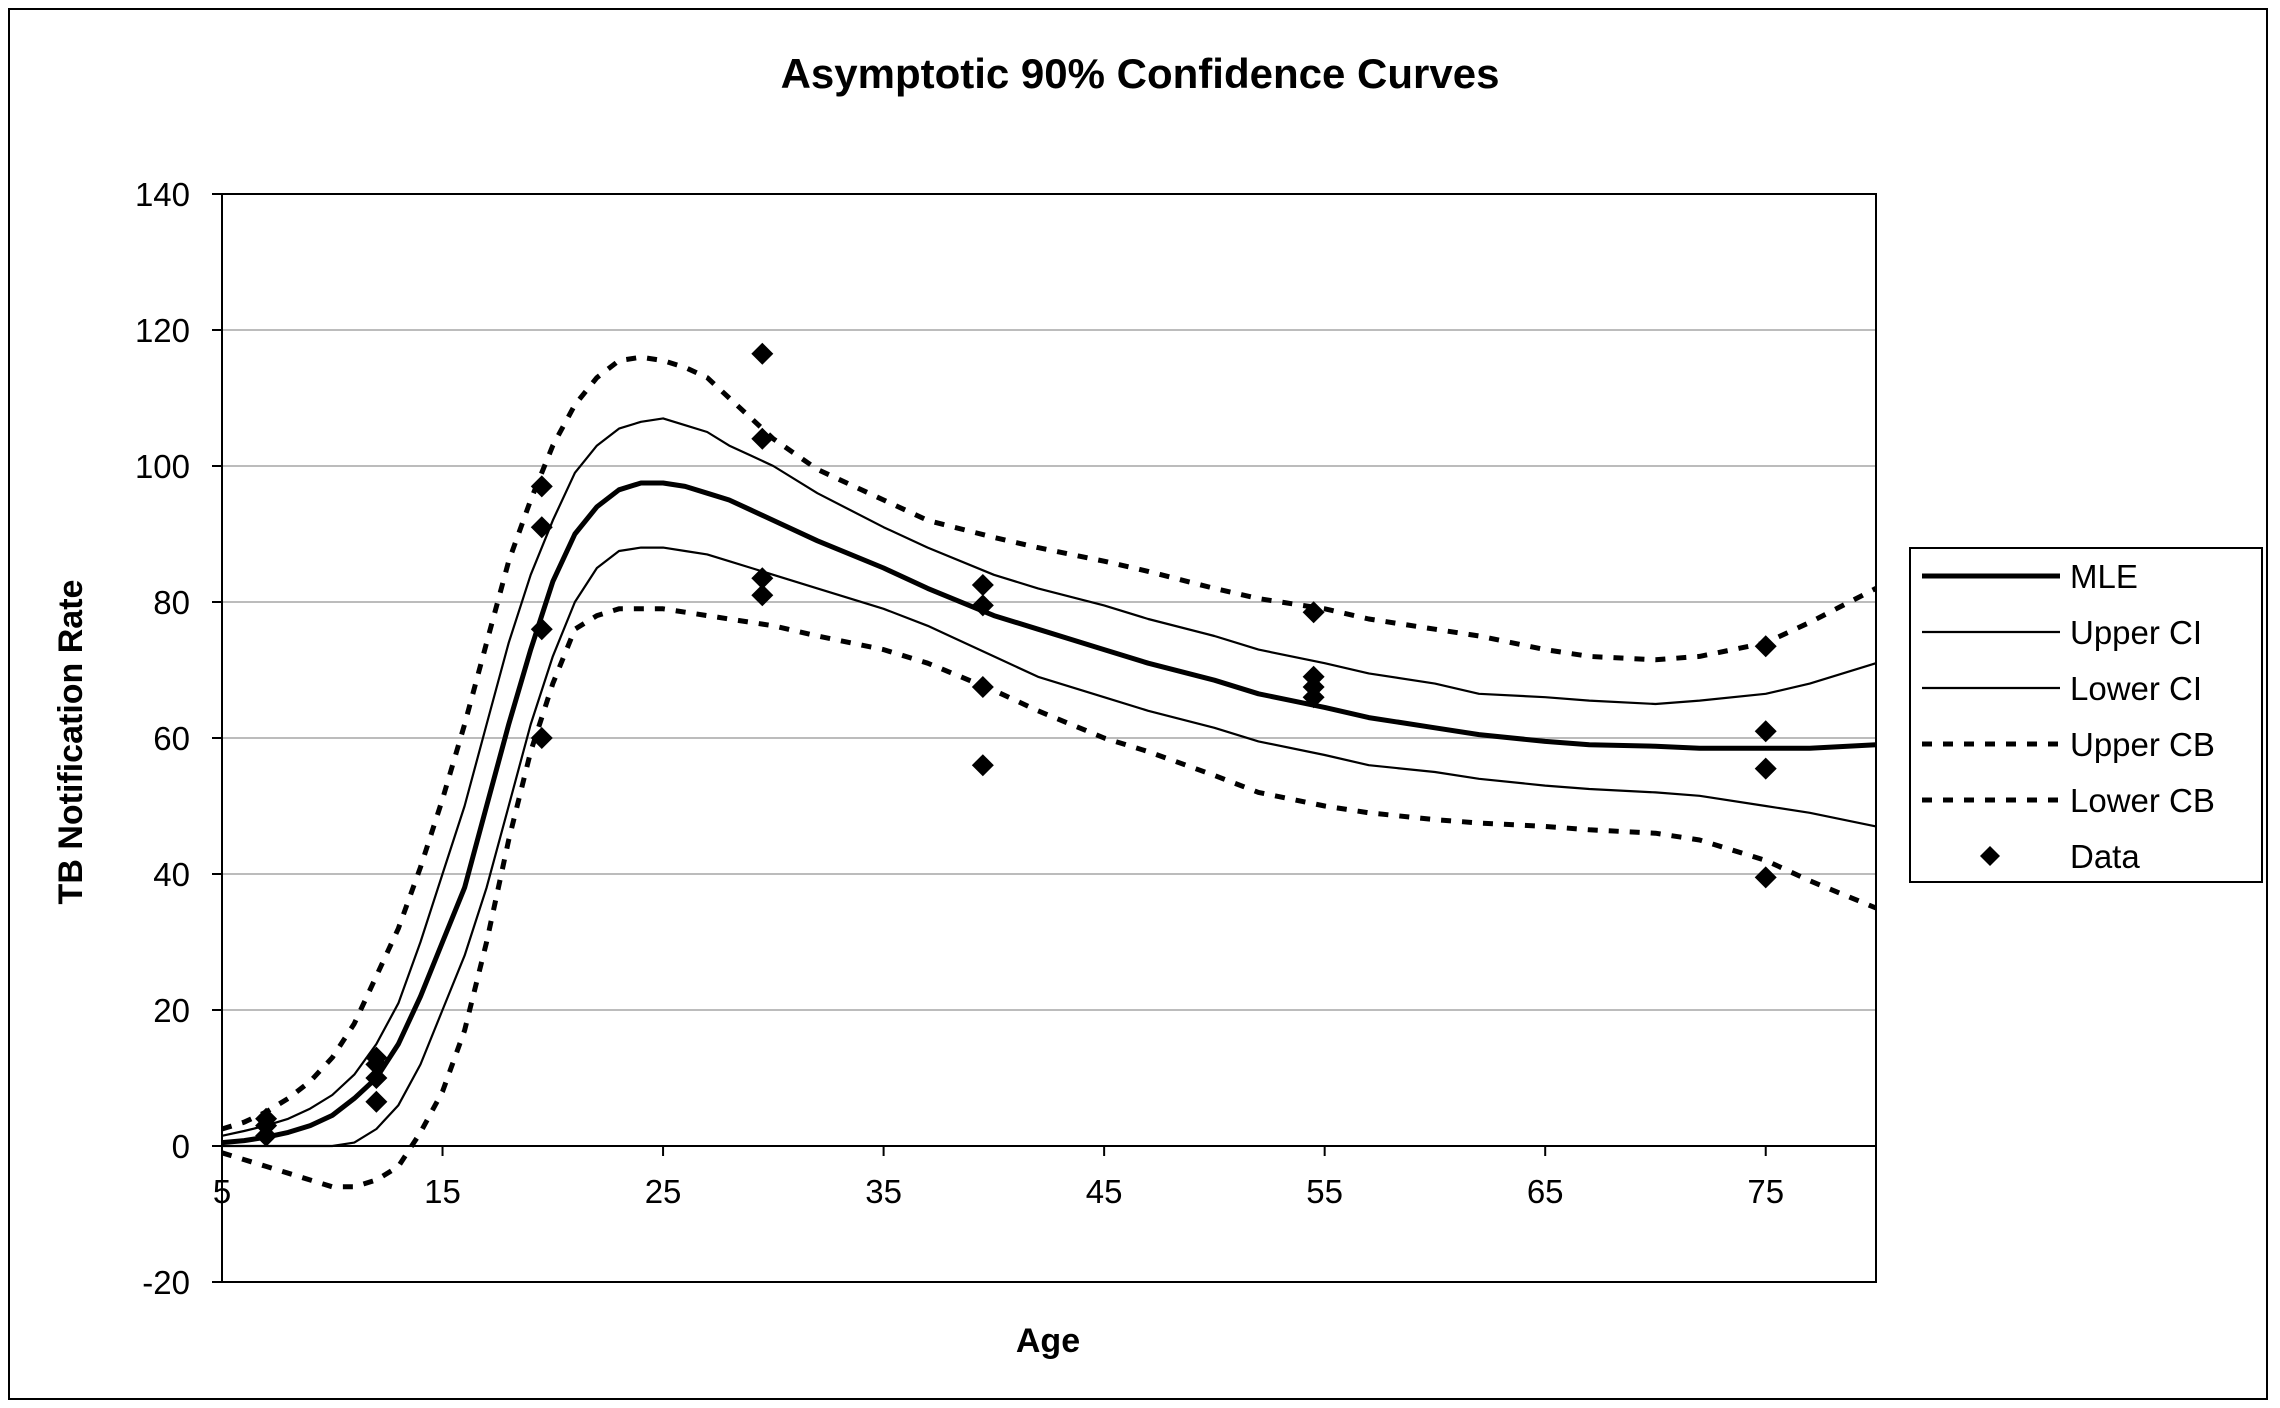 The height and width of the screenshot is (1408, 2280). I want to click on y-tick-label: 40, so click(171, 874).